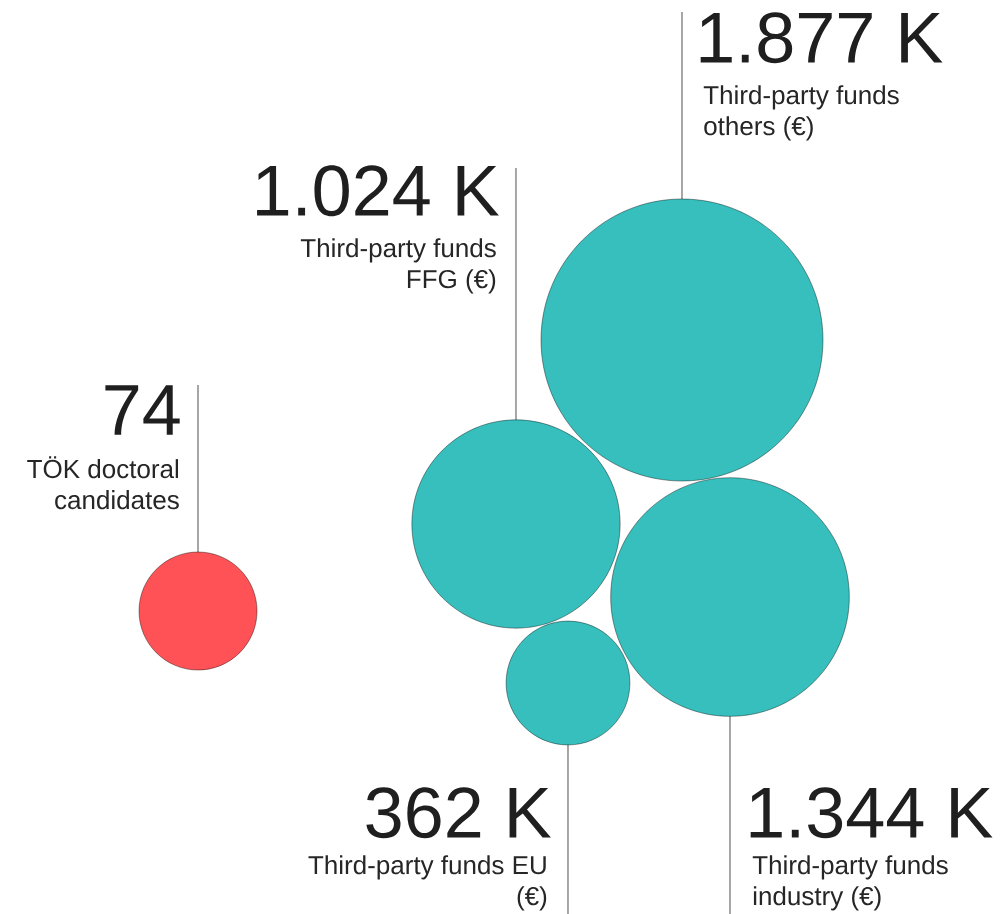  Describe the element at coordinates (458, 813) in the screenshot. I see `data-label: 362 K` at that location.